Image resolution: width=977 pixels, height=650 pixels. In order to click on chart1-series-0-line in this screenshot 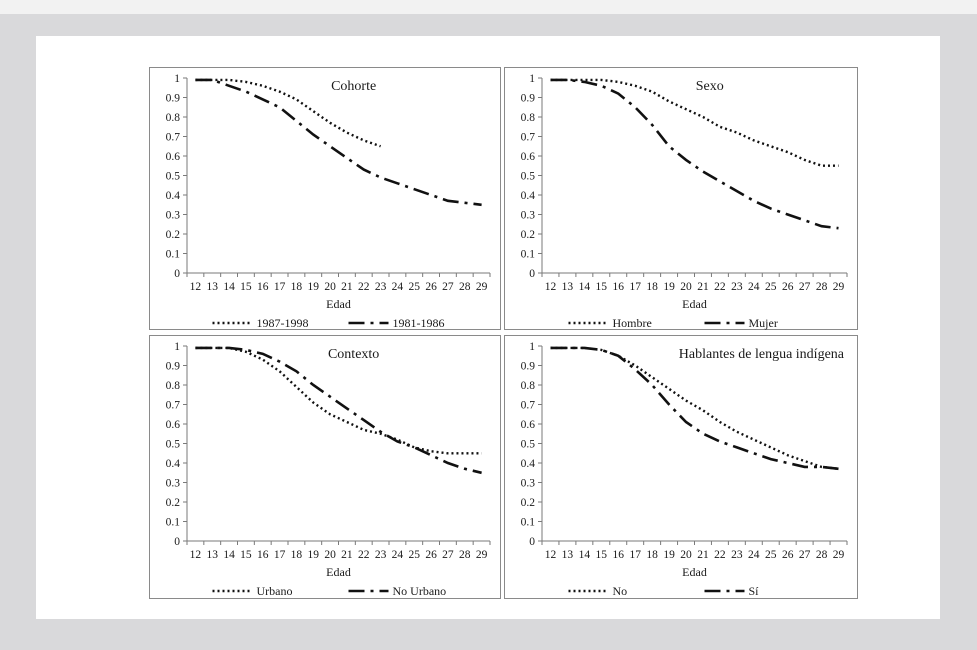, I will do `click(695, 123)`.